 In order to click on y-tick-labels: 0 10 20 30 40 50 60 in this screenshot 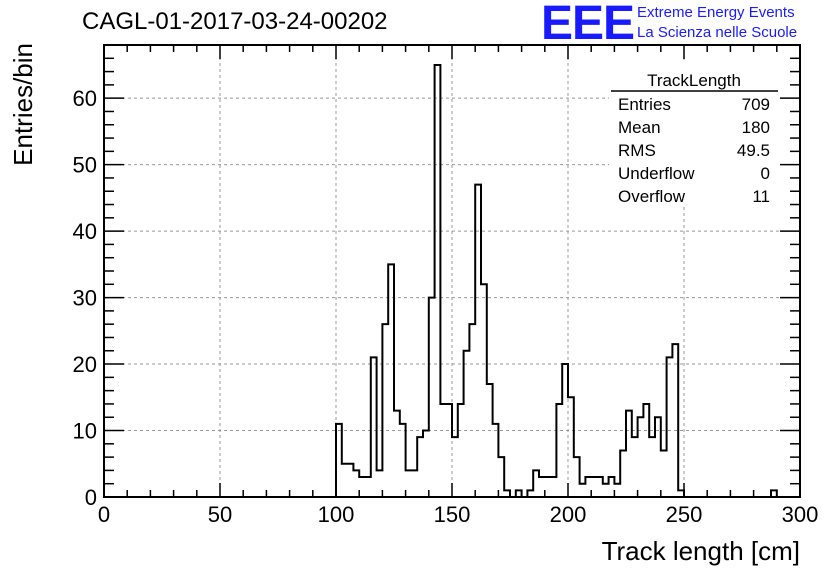, I will do `click(85, 298)`.